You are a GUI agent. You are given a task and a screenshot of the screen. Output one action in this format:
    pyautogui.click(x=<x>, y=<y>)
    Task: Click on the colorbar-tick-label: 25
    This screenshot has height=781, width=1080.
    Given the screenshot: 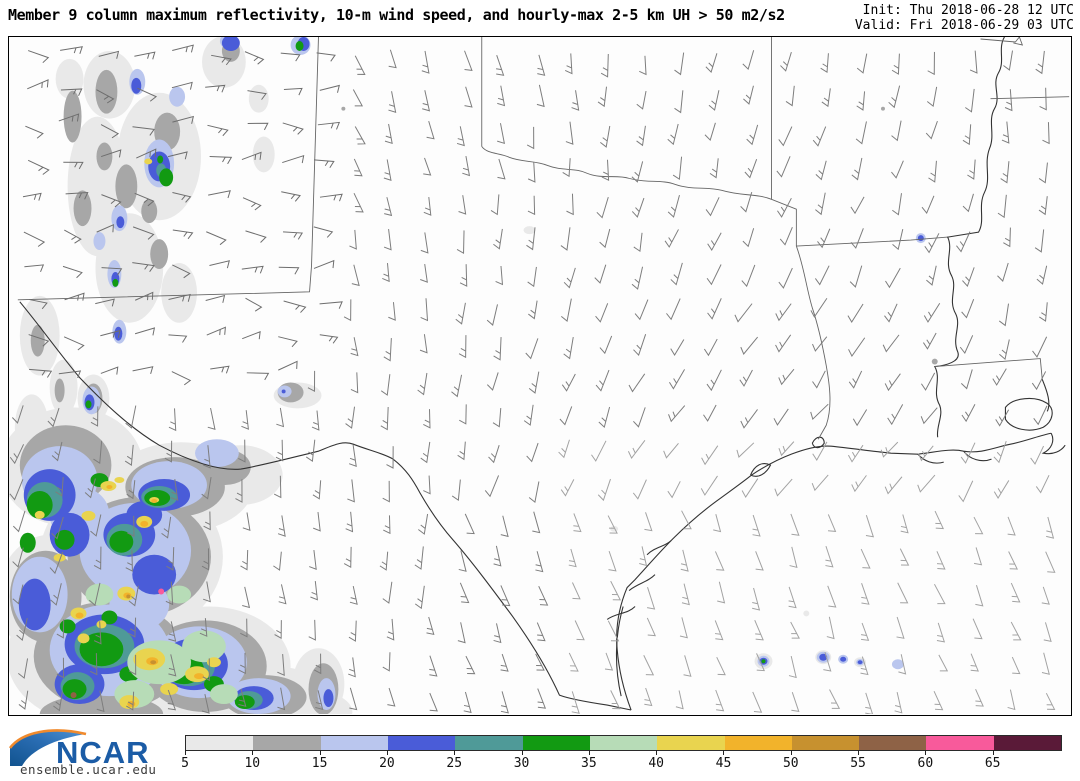 What is the action you would take?
    pyautogui.click(x=454, y=763)
    